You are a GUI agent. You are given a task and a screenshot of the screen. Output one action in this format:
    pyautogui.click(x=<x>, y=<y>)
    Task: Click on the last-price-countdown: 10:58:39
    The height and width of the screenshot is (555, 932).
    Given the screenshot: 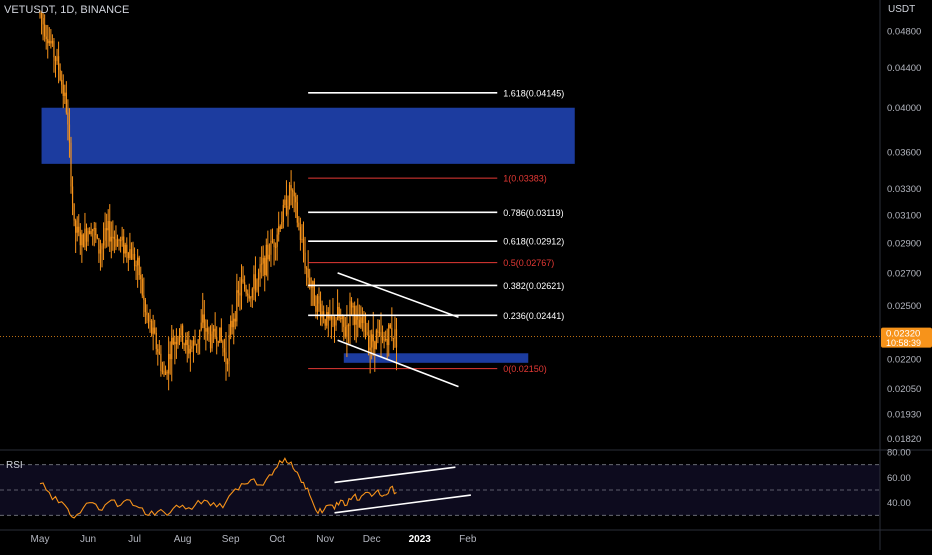 What is the action you would take?
    pyautogui.click(x=903, y=343)
    